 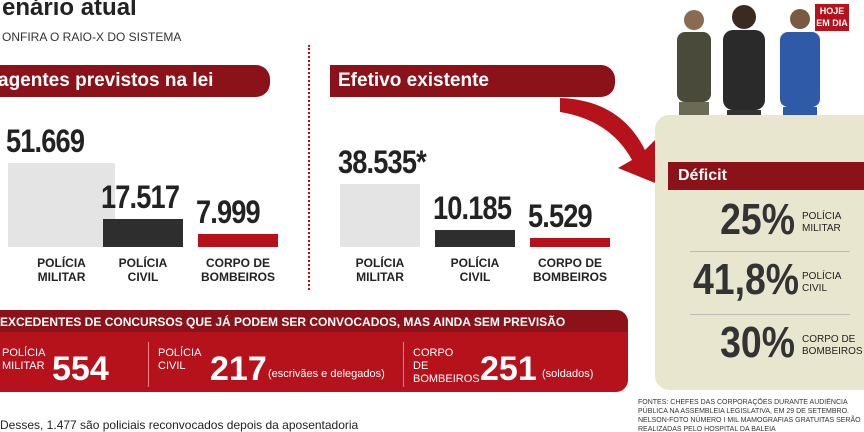 I want to click on excedente-name: POLÍCIA CIVIL, so click(x=179, y=359).